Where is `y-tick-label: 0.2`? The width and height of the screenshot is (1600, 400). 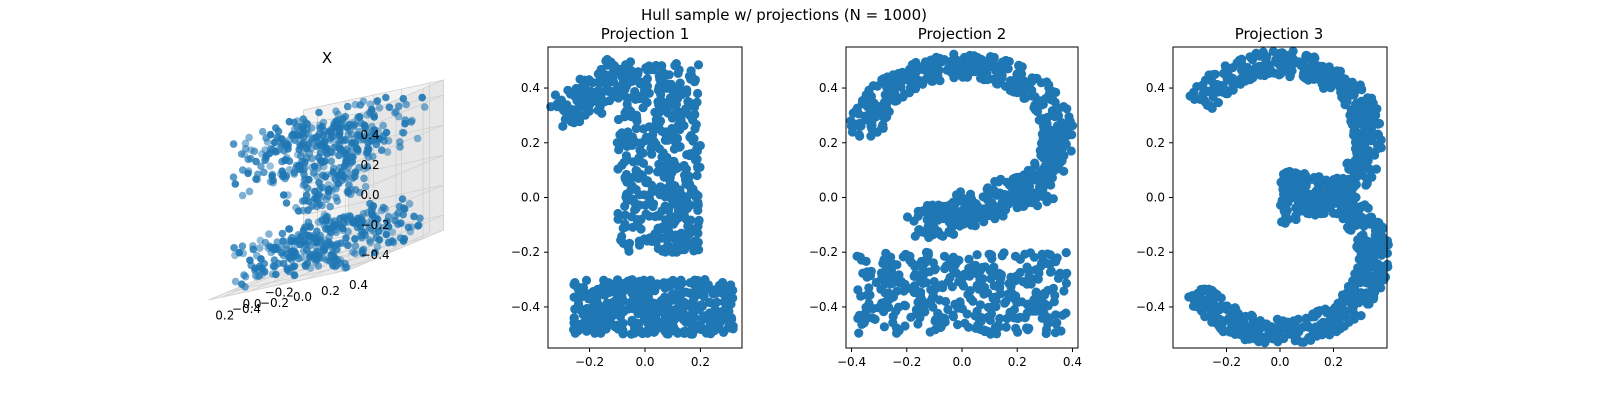 y-tick-label: 0.2 is located at coordinates (530, 143).